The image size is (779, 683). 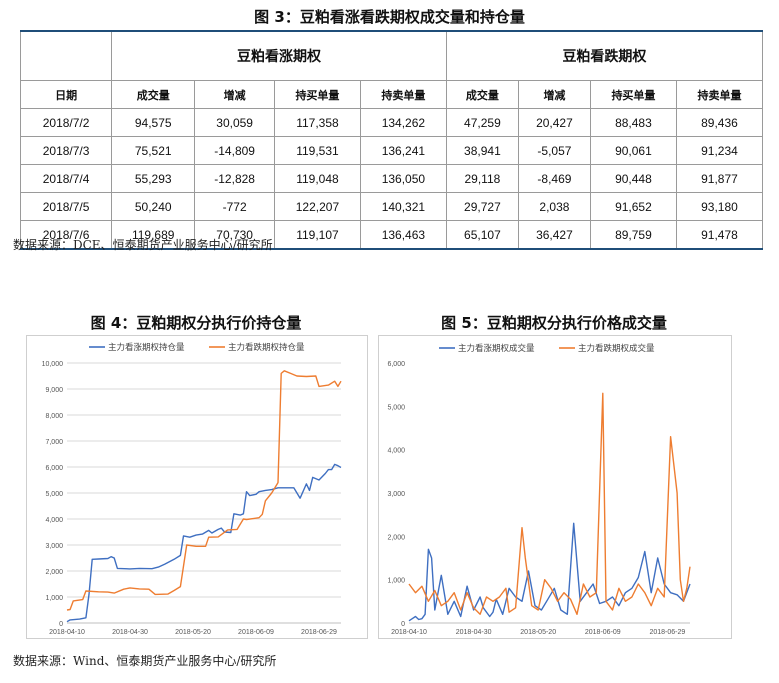 I want to click on legend-label: 主力看涨期权持仓量, so click(x=146, y=347).